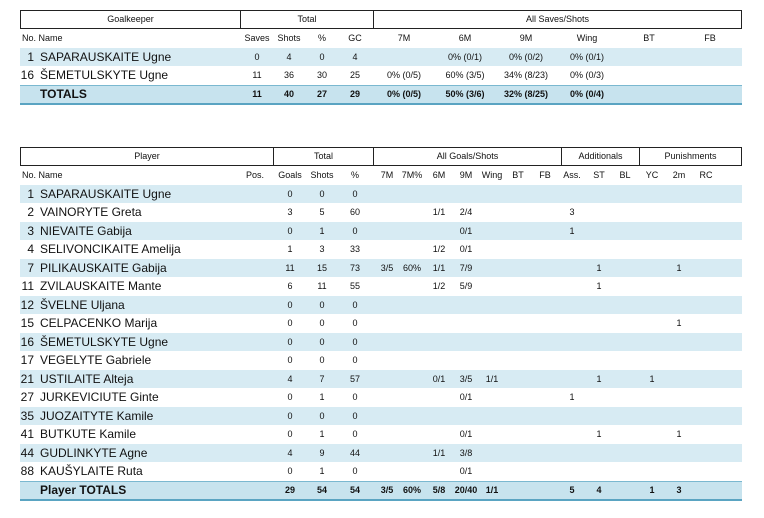 This screenshot has width=764, height=518. I want to click on total-shots: 40, so click(288, 94).